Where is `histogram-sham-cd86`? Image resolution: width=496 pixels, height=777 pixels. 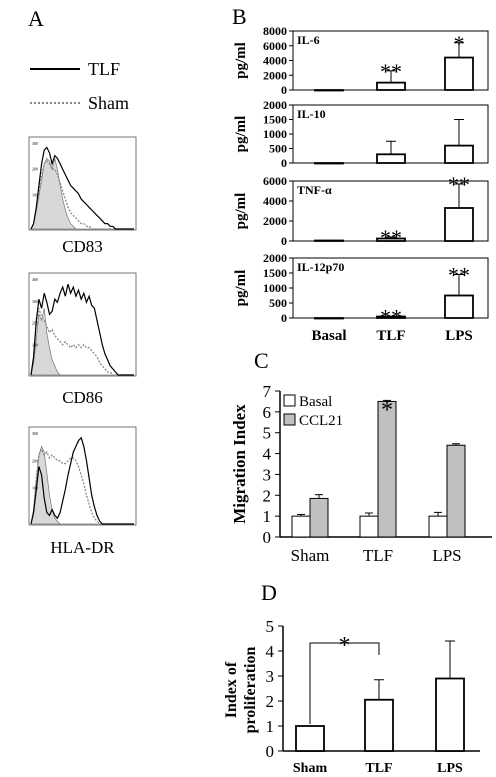 histogram-sham-cd86 is located at coordinates (82, 342).